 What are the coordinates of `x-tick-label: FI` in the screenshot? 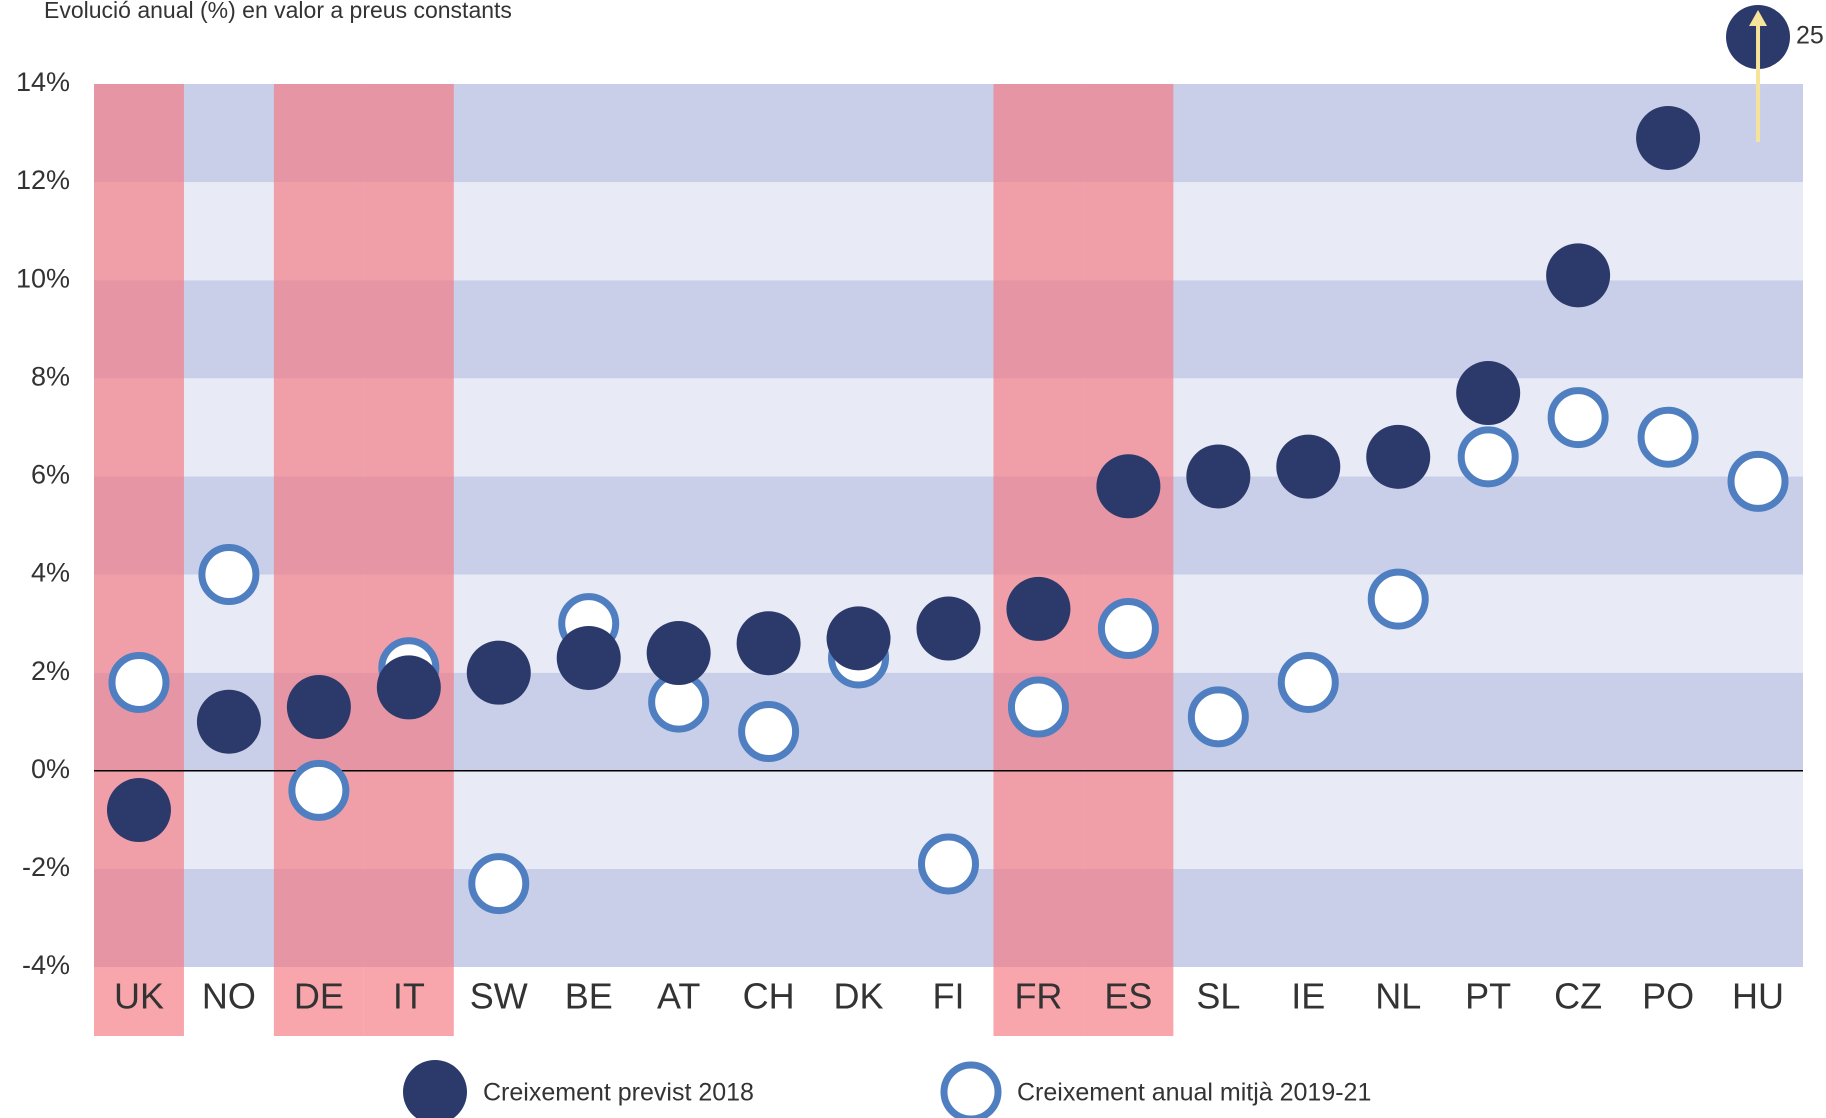 It's located at (949, 996).